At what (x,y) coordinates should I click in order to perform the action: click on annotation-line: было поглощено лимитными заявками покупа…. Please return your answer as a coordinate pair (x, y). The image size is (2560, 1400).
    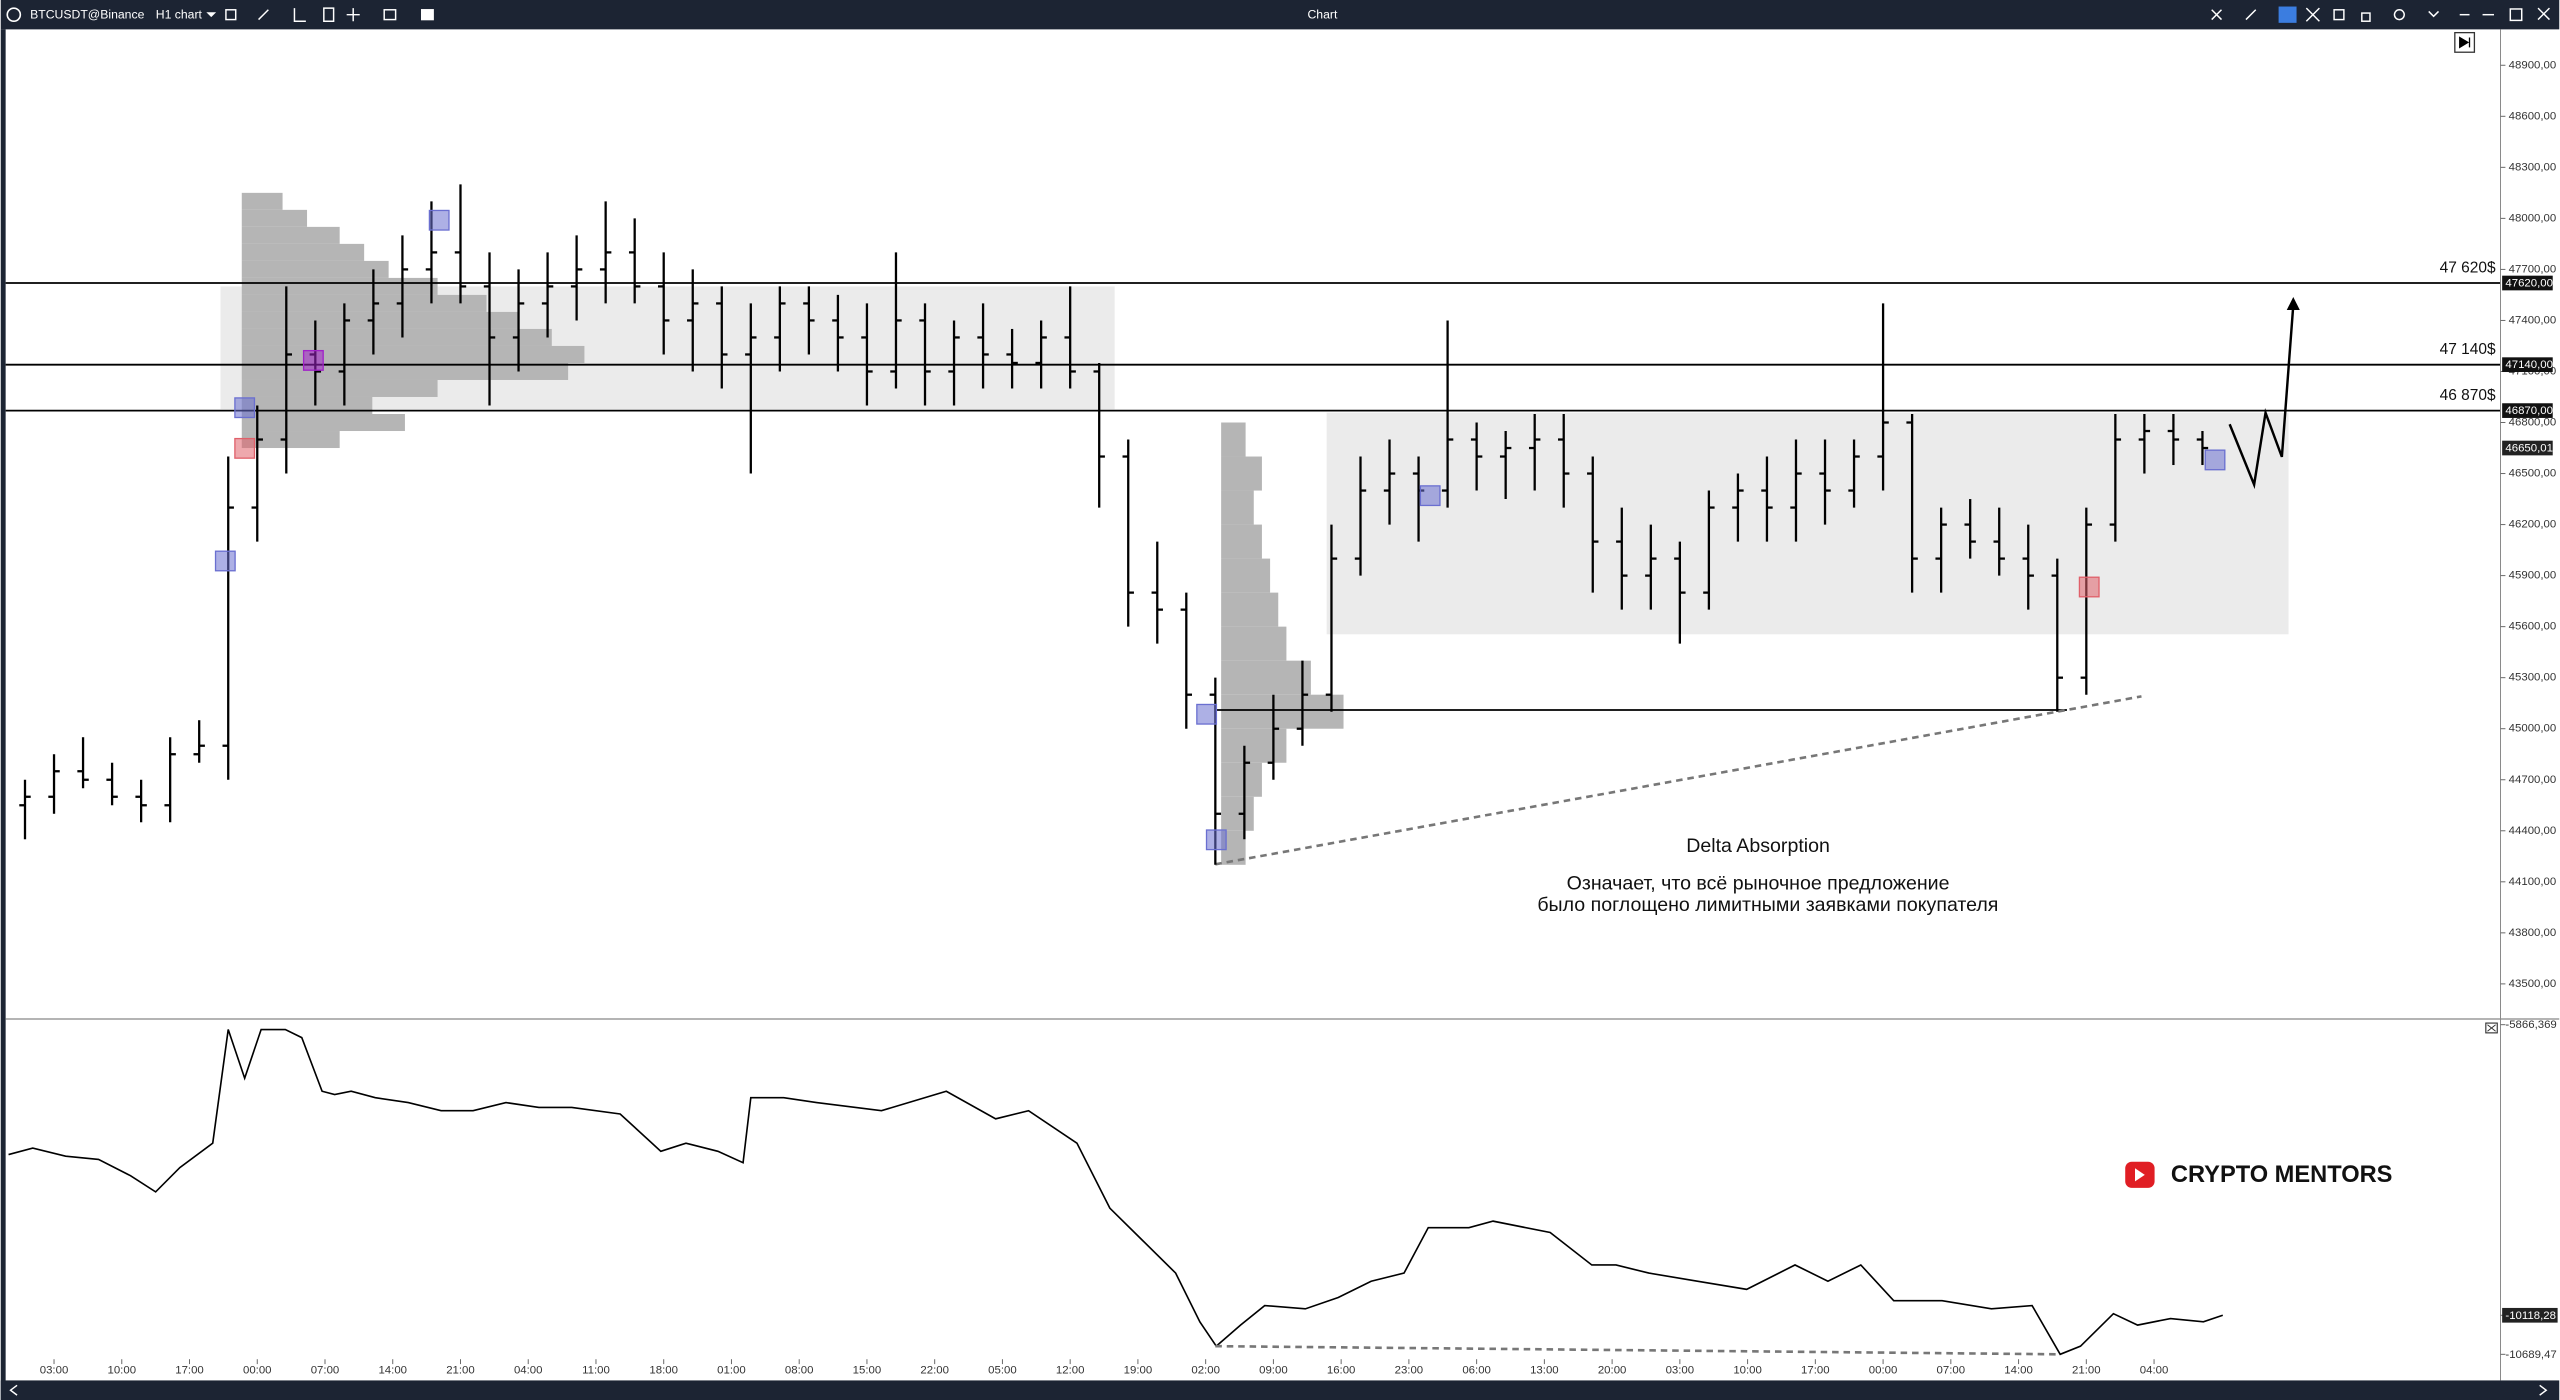
    Looking at the image, I should click on (1767, 905).